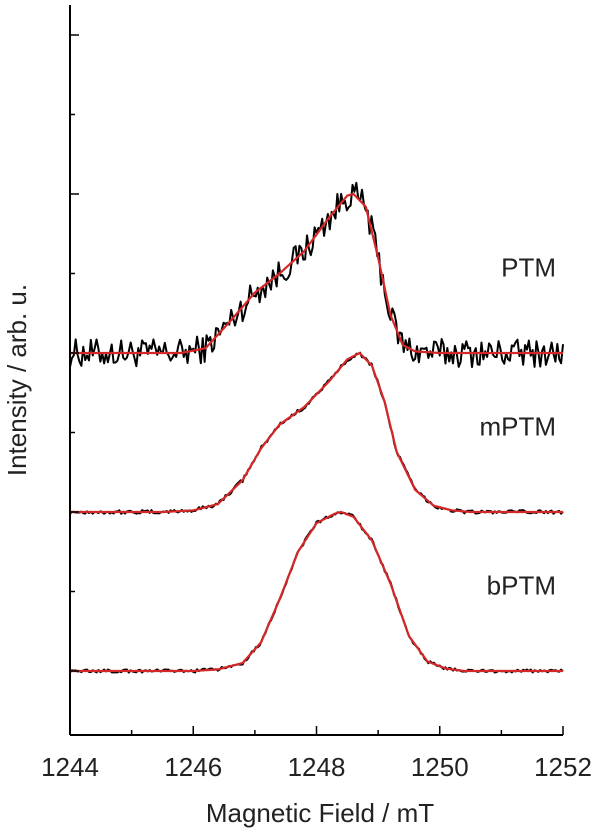 The height and width of the screenshot is (838, 600). What do you see at coordinates (193, 767) in the screenshot?
I see `x-tick-label: 1246` at bounding box center [193, 767].